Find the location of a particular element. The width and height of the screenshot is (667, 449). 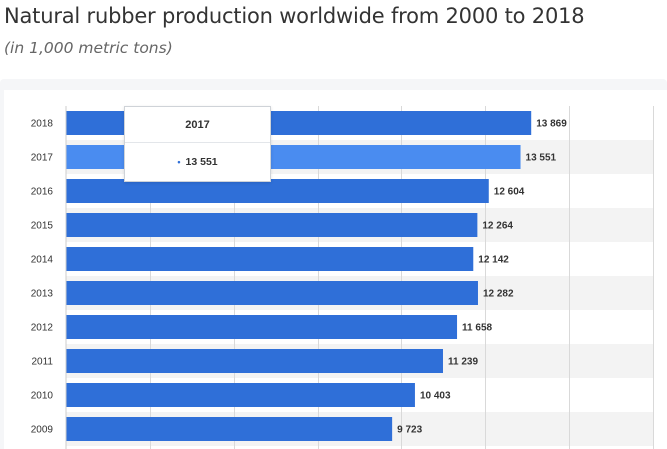

tooltip-body: • 13 551 is located at coordinates (197, 162).